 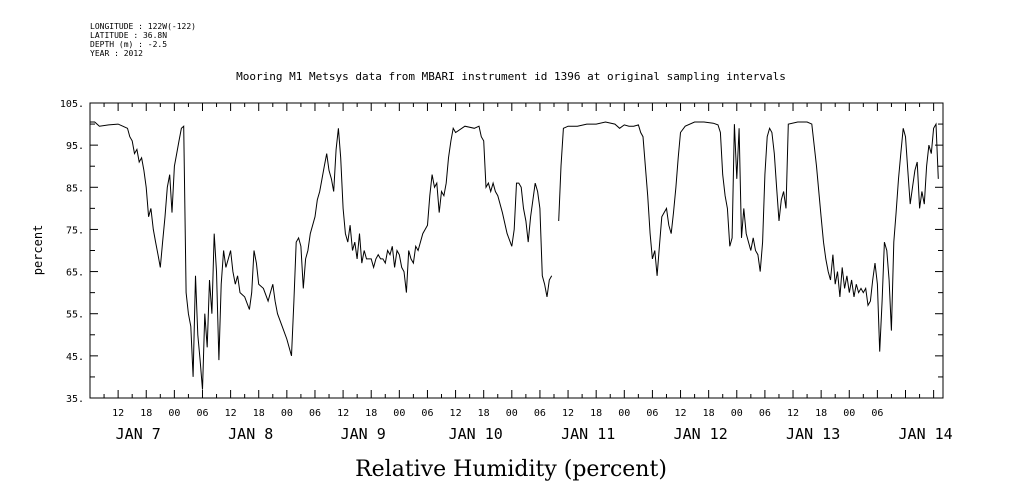 I want to click on x-day-label: JAN 10, so click(x=476, y=434).